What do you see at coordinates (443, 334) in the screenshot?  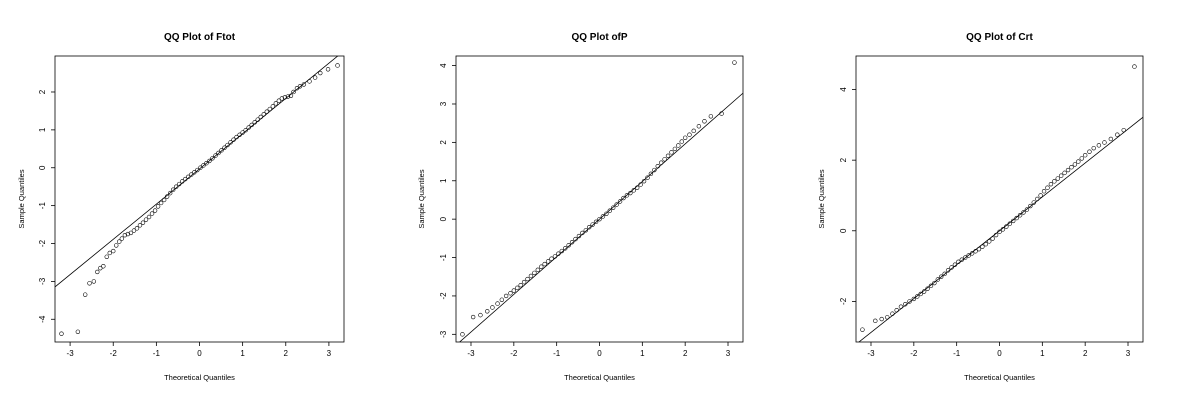 I see `y-tick-label: -3` at bounding box center [443, 334].